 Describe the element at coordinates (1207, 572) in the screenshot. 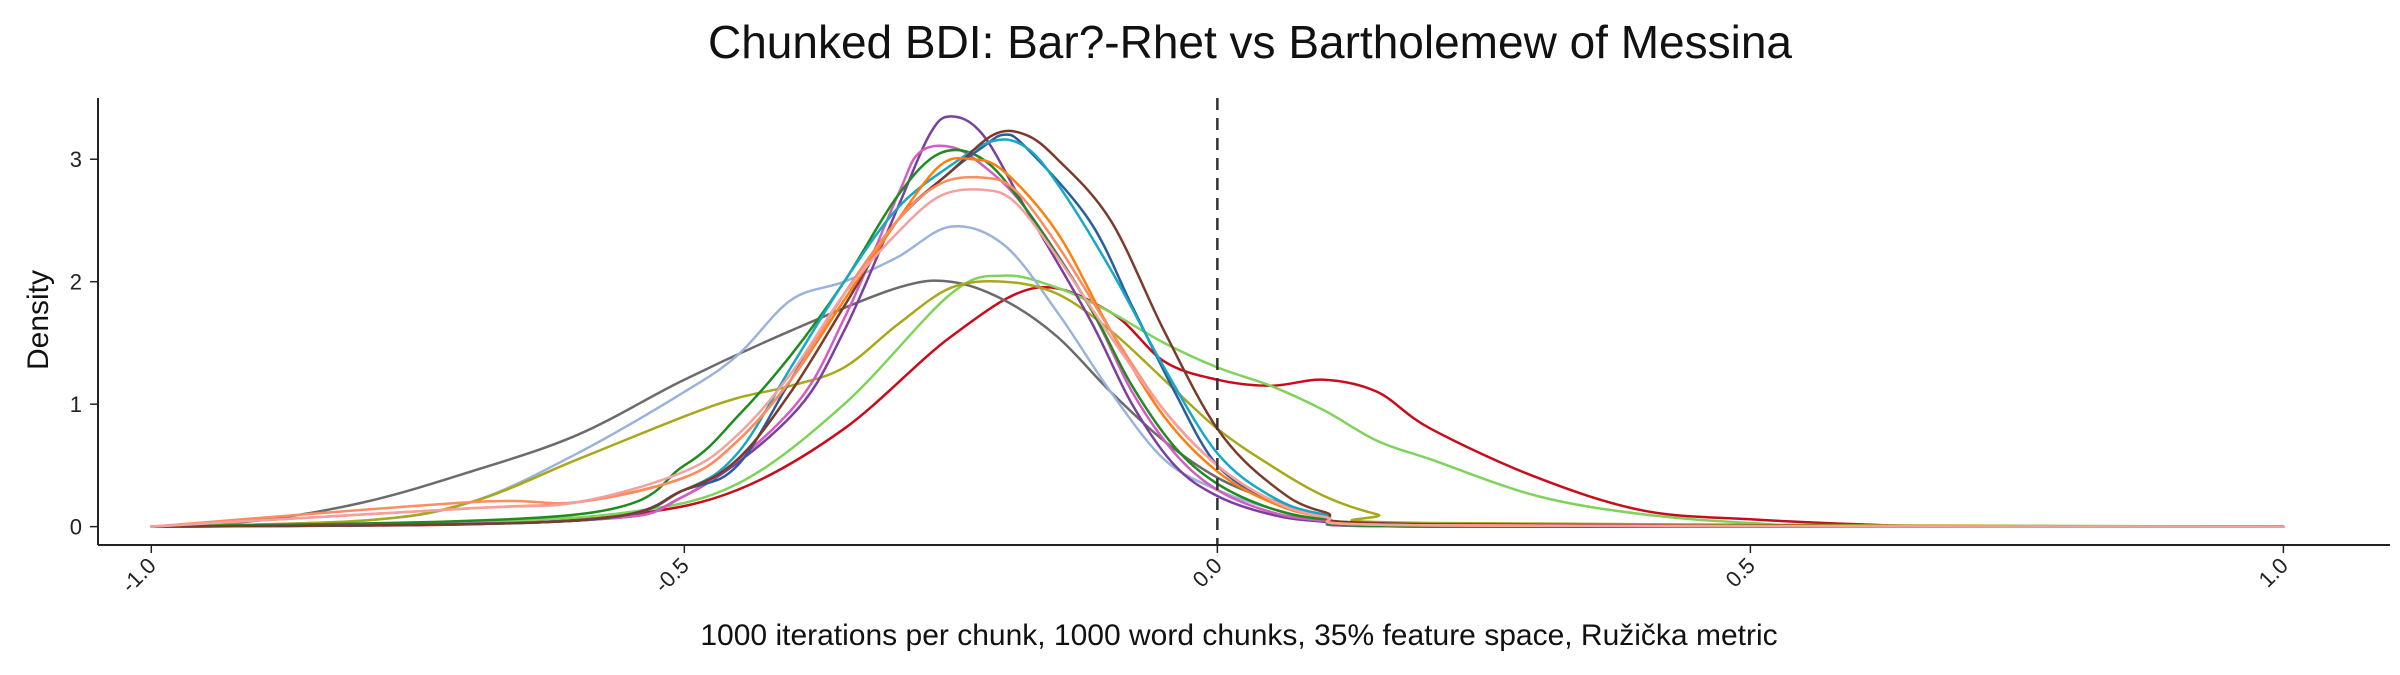

I see `x-tick-label: 0.0` at that location.